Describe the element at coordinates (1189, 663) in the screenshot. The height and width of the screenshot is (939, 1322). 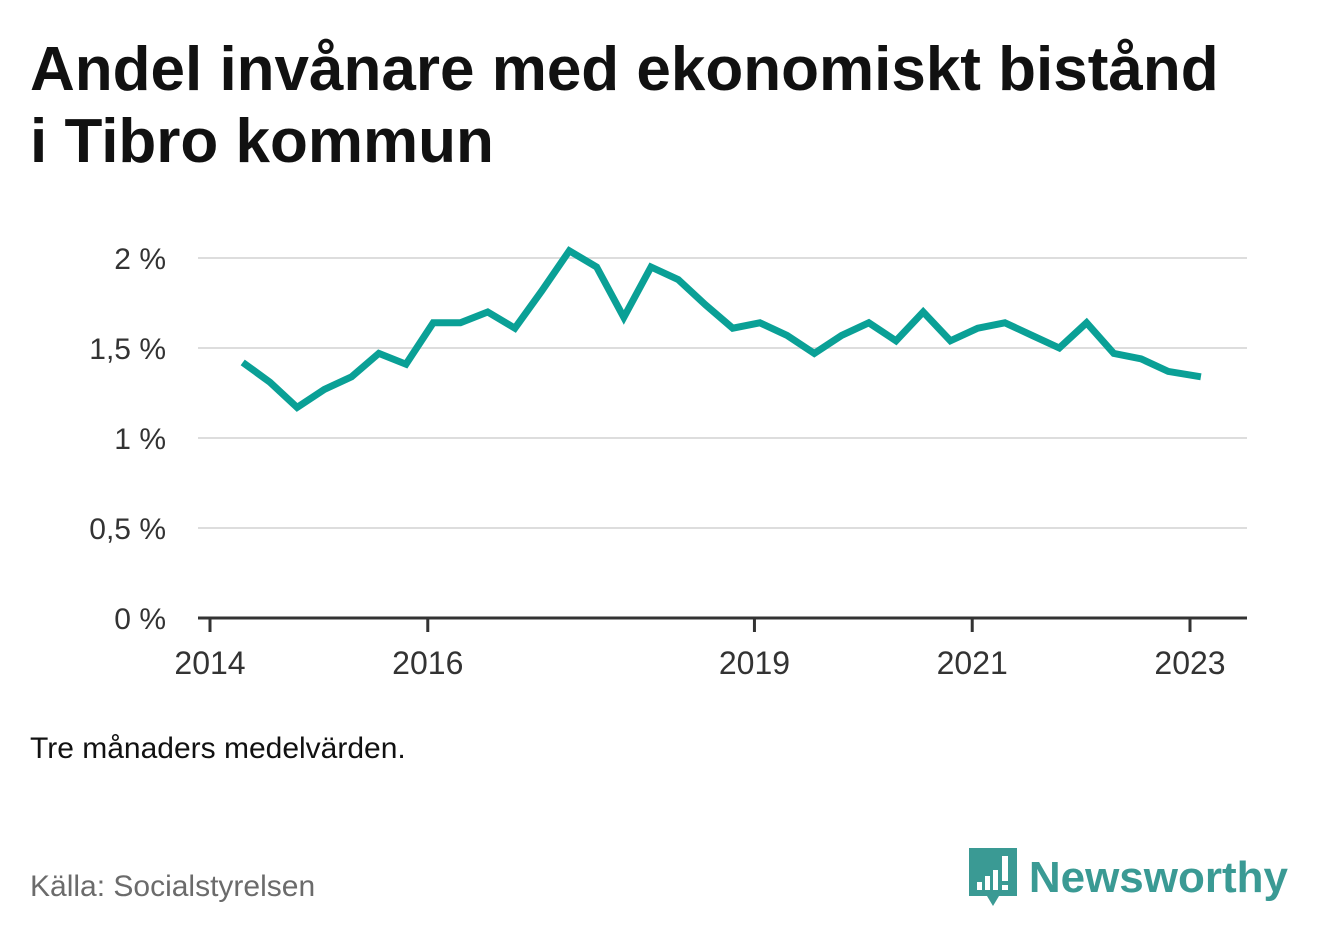
I see `x-tick-label: 2023` at that location.